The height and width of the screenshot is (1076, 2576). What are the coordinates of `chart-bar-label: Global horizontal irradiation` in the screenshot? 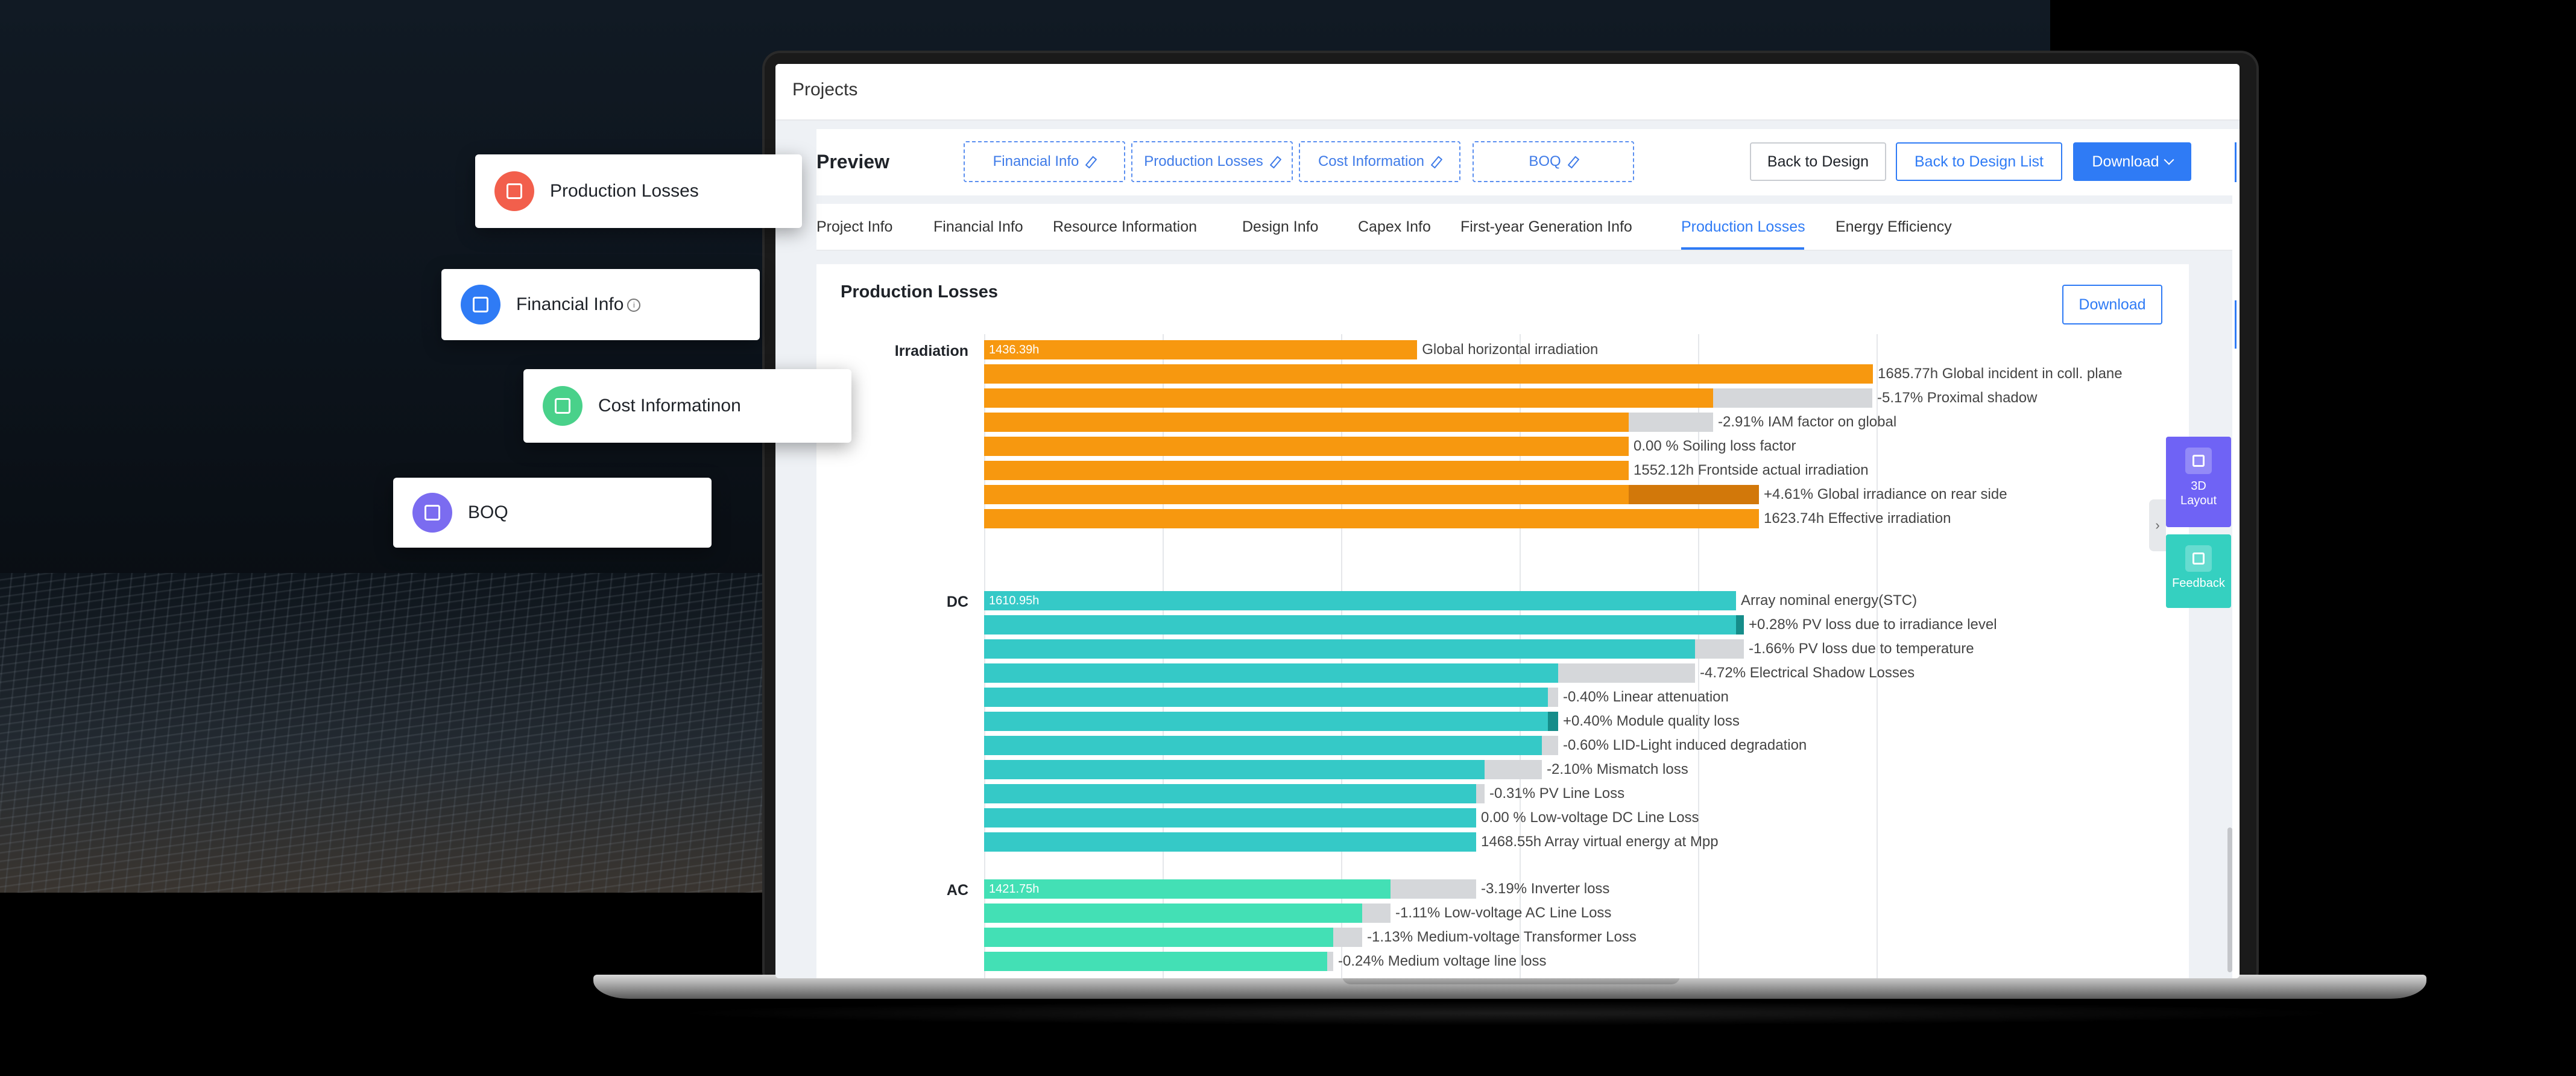 It's located at (1510, 349).